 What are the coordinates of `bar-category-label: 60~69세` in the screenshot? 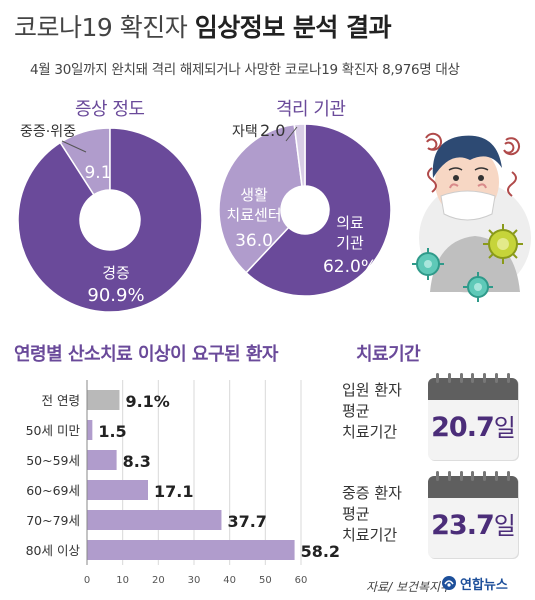 It's located at (53, 490).